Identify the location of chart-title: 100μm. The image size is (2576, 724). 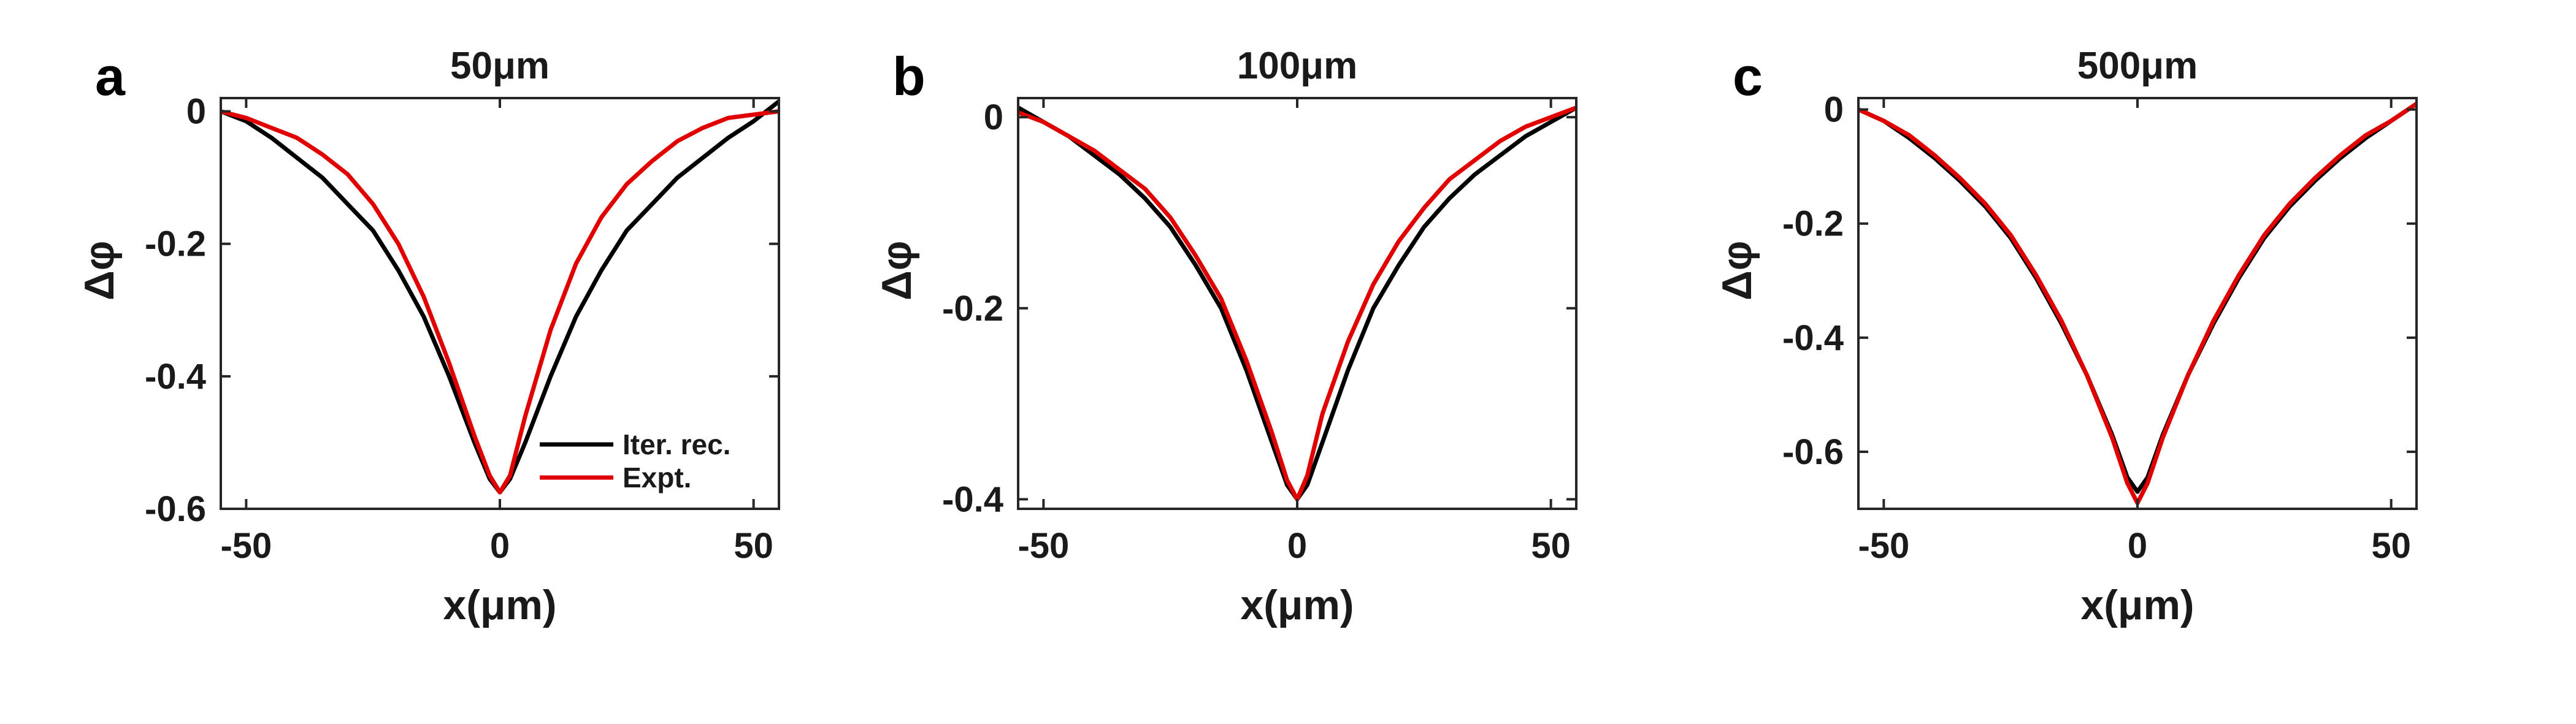
(1297, 66).